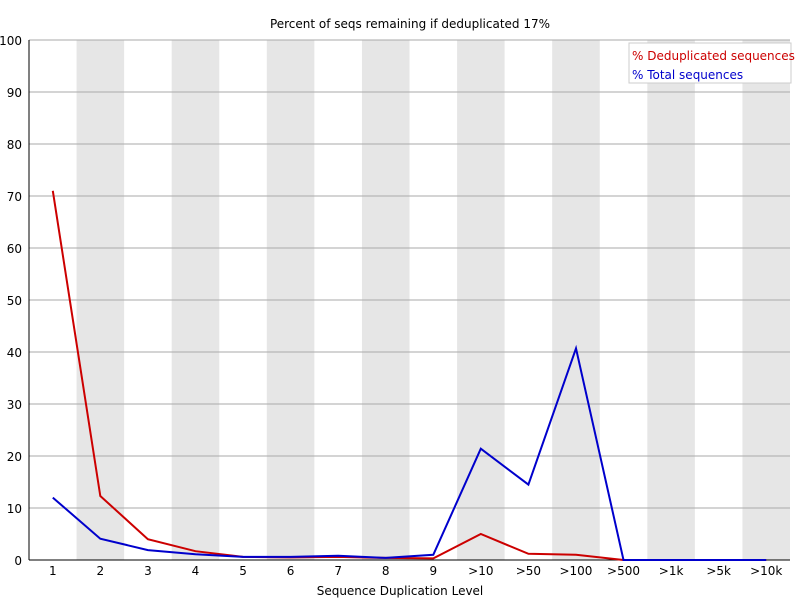 The width and height of the screenshot is (800, 600). What do you see at coordinates (480, 571) in the screenshot?
I see `x-tick-label: >10` at bounding box center [480, 571].